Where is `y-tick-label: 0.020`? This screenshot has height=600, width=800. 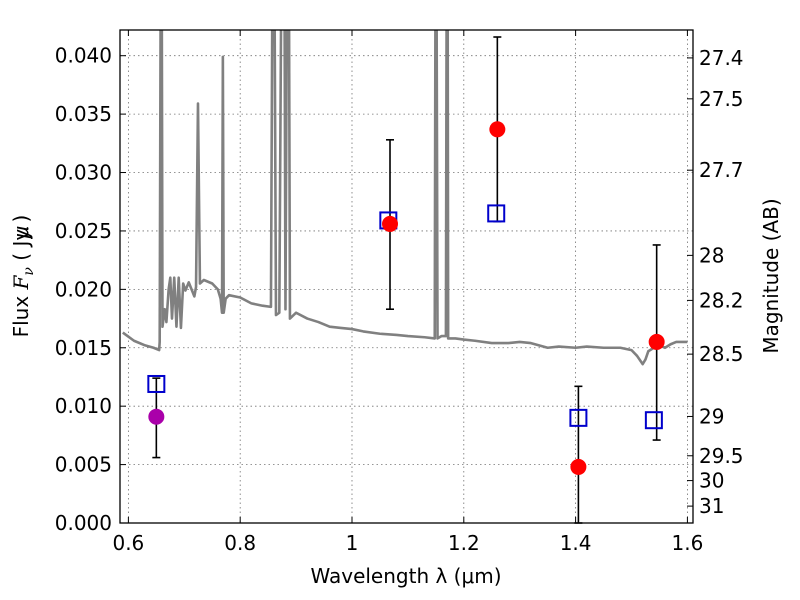 y-tick-label: 0.020 is located at coordinates (83, 289).